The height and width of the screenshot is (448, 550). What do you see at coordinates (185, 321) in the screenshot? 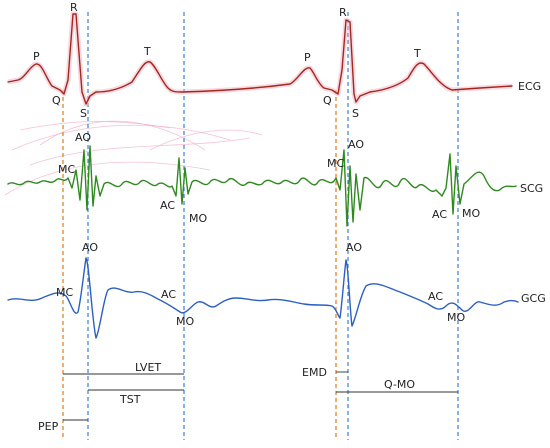
I see `gcg-mo-label-1: MO` at bounding box center [185, 321].